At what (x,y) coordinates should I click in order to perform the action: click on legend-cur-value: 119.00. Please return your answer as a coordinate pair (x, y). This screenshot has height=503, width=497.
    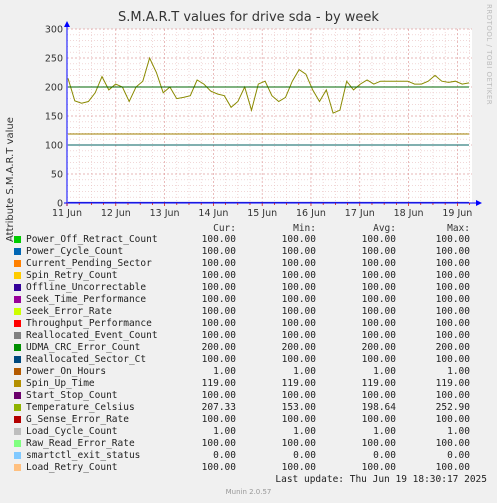
    Looking at the image, I should click on (218, 383).